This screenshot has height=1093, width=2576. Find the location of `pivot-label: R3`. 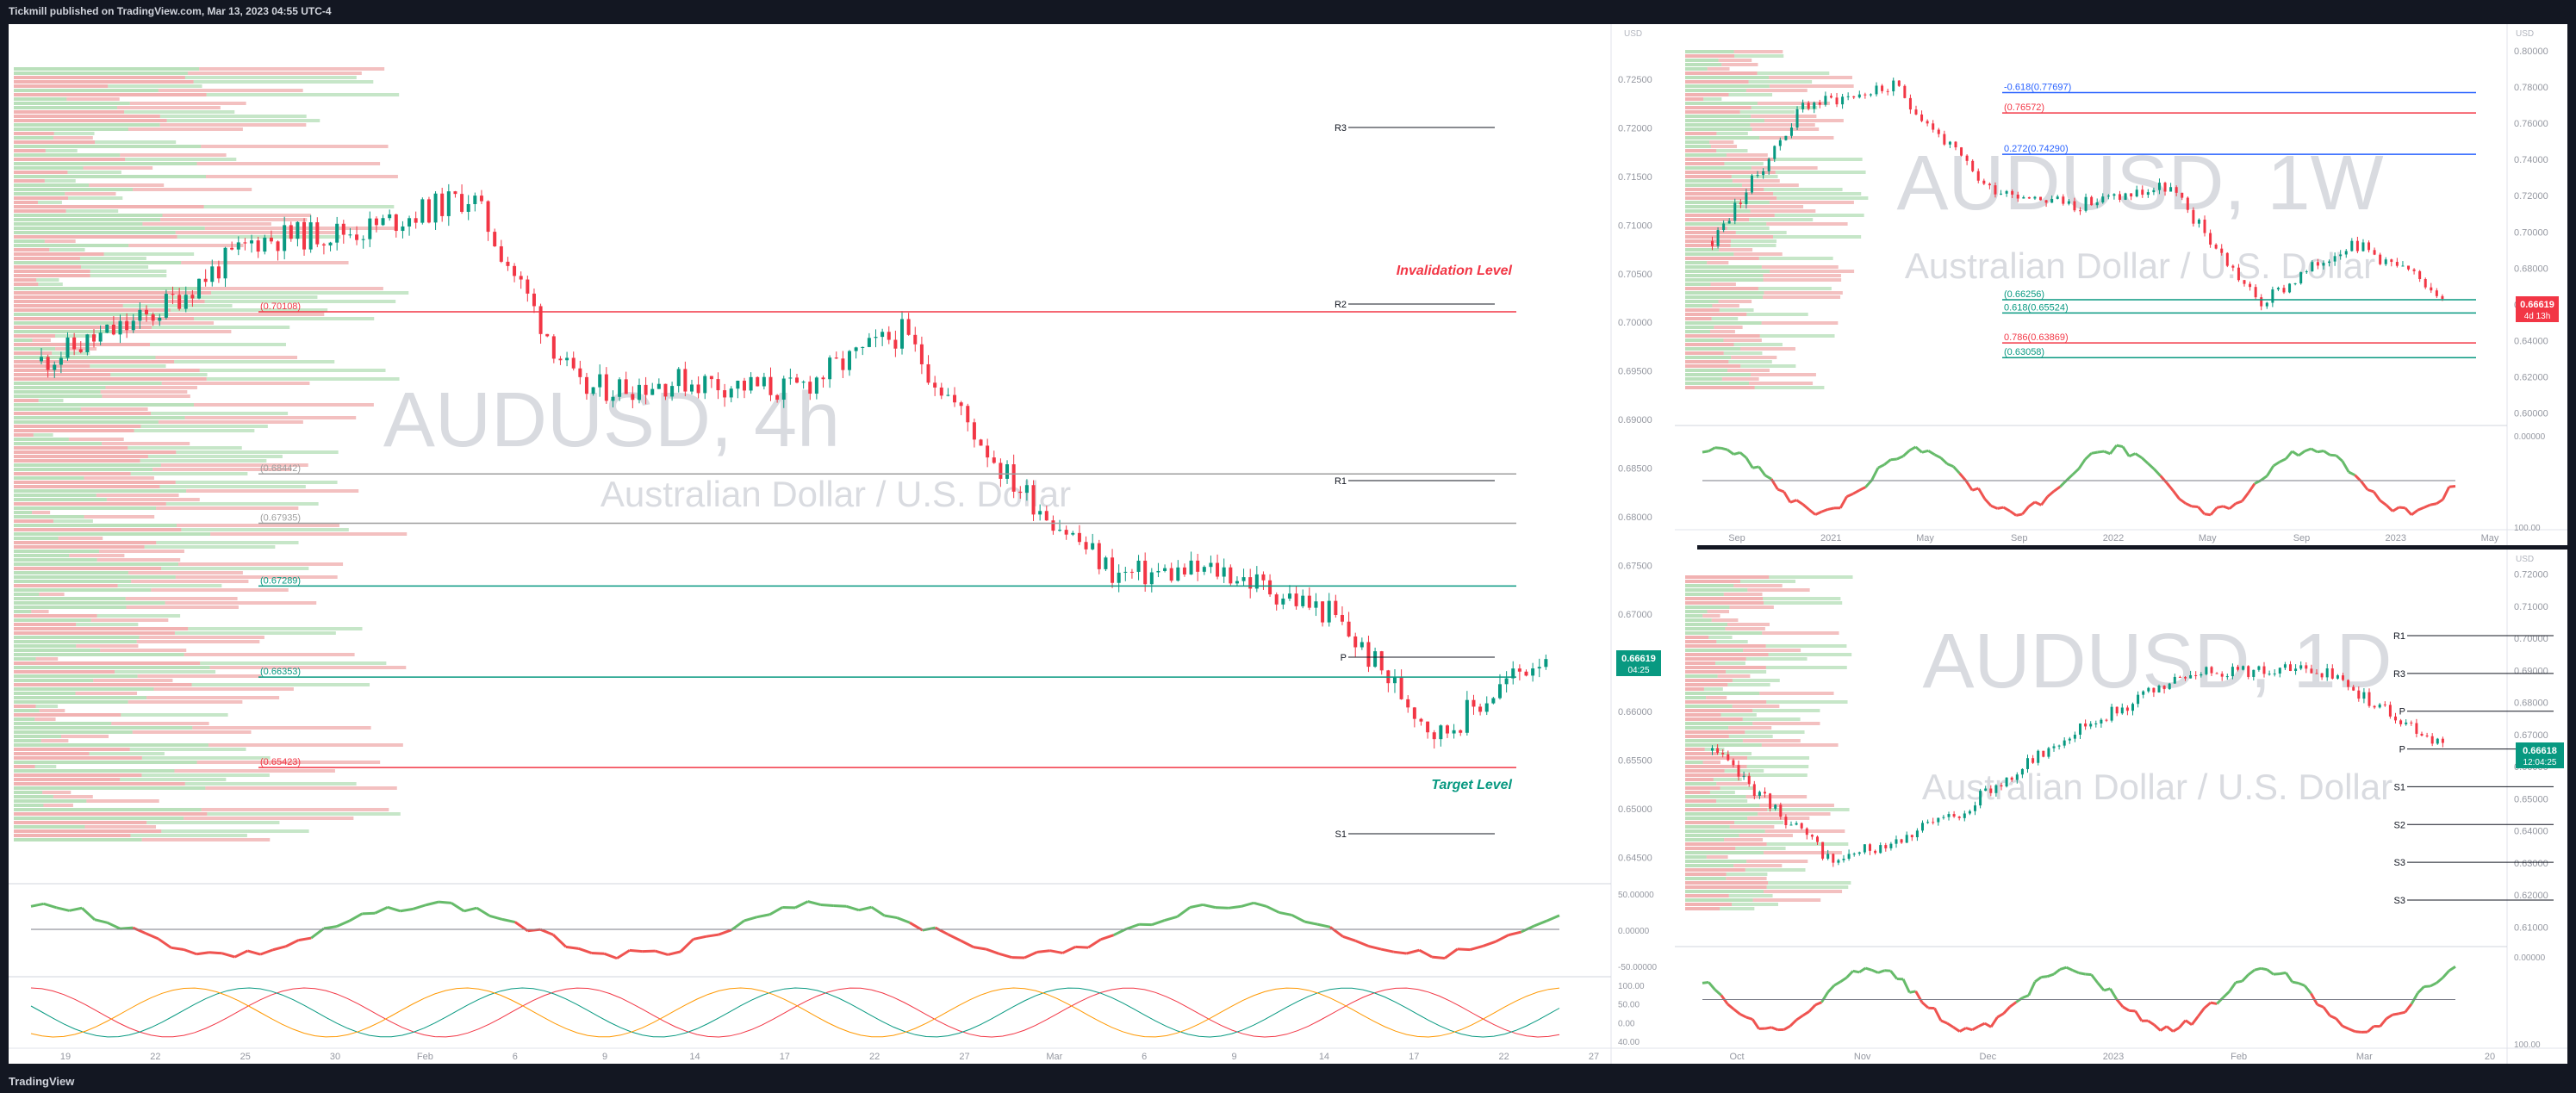

pivot-label: R3 is located at coordinates (2399, 674).